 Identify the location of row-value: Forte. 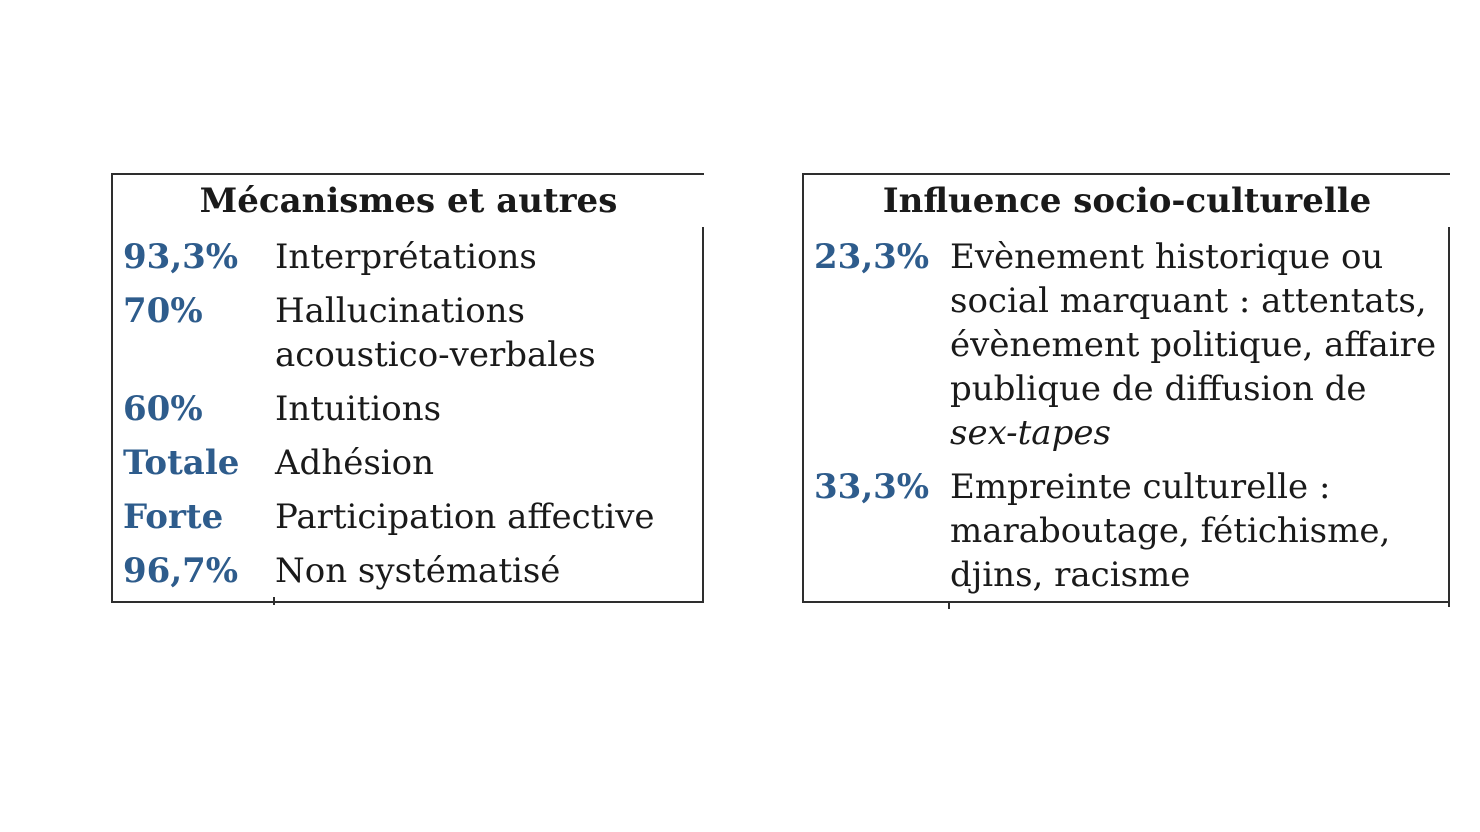
(173, 517).